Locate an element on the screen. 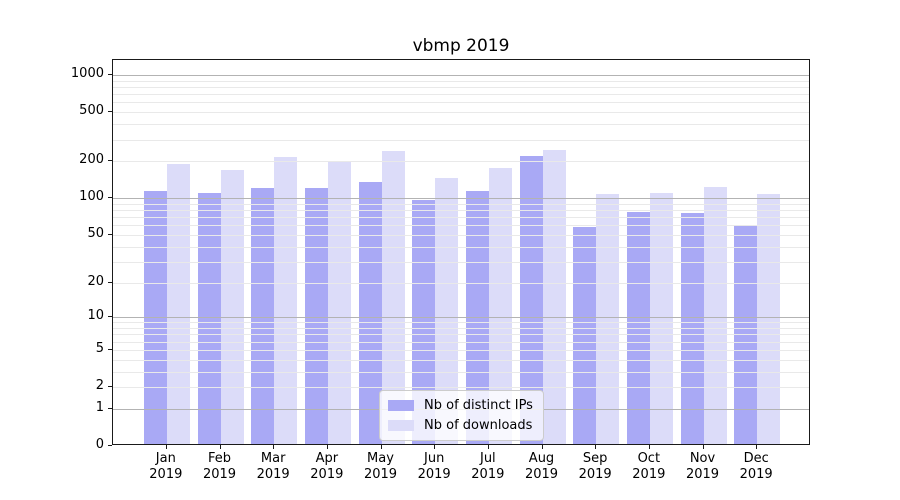 The width and height of the screenshot is (900, 500). bar-downloads-sep-2019 is located at coordinates (608, 319).